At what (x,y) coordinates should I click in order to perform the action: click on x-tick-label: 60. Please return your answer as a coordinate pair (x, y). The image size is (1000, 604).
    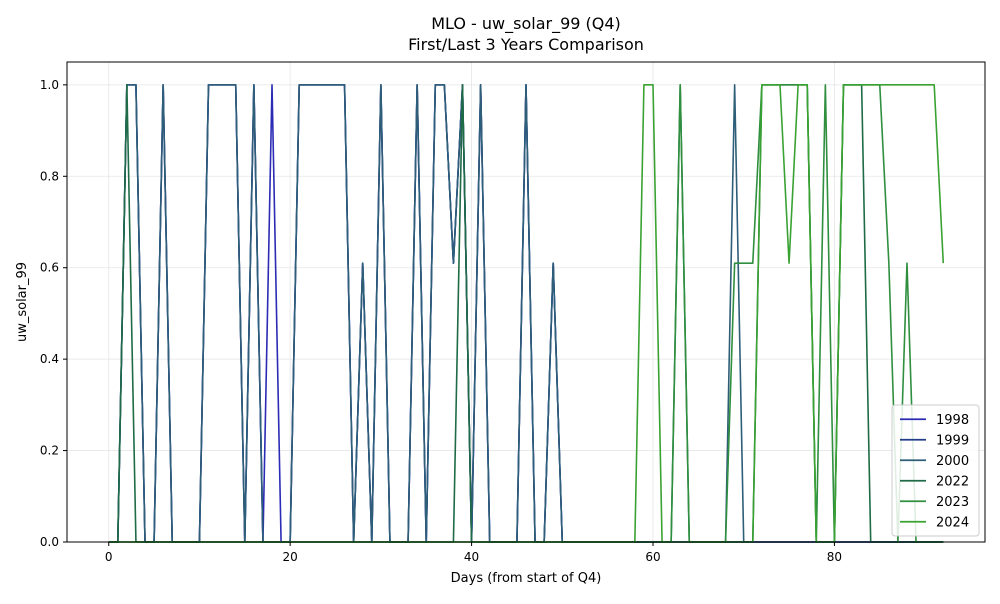
    Looking at the image, I should click on (652, 557).